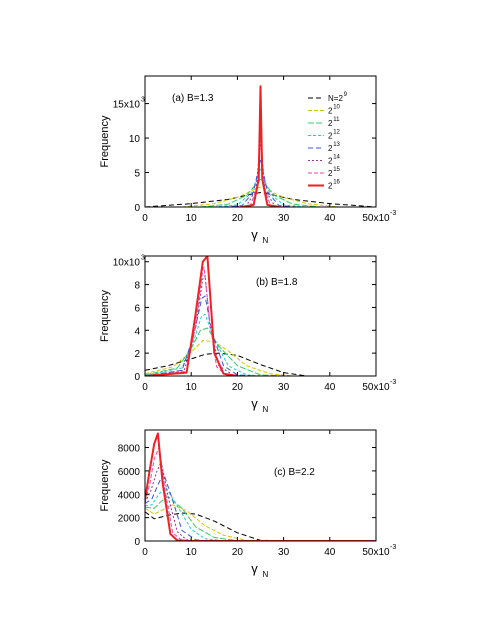 The height and width of the screenshot is (635, 491). What do you see at coordinates (129, 495) in the screenshot?
I see `y-tick-label: 4000` at bounding box center [129, 495].